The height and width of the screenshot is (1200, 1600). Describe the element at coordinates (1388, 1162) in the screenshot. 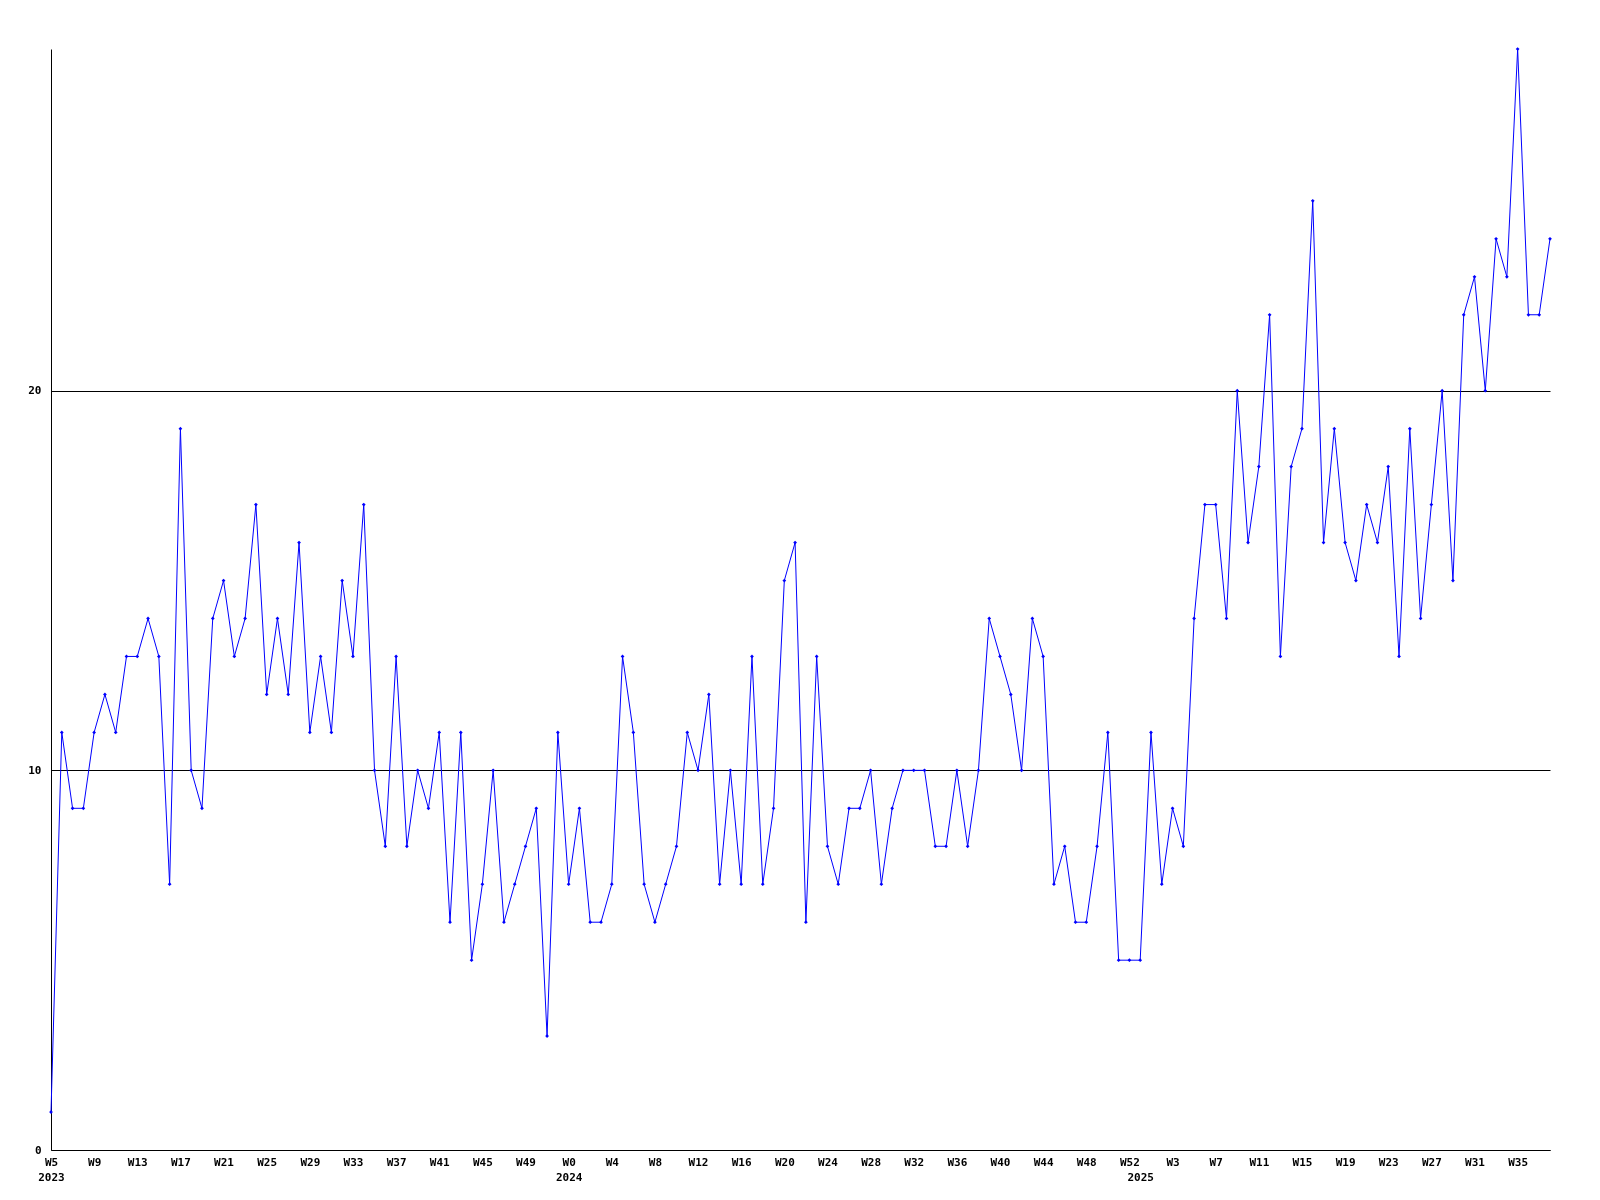

I see `x-tick-label: W23` at that location.